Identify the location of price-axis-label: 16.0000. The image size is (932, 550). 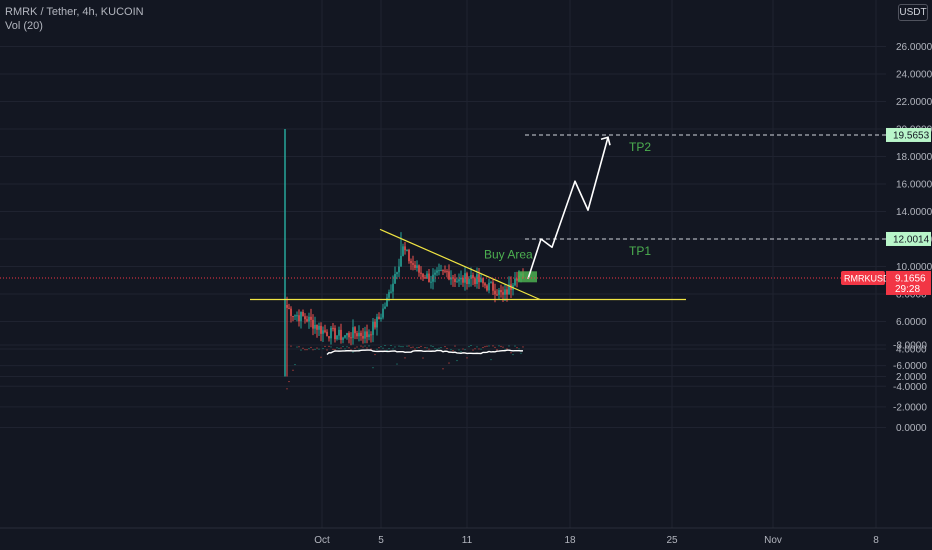
(914, 185).